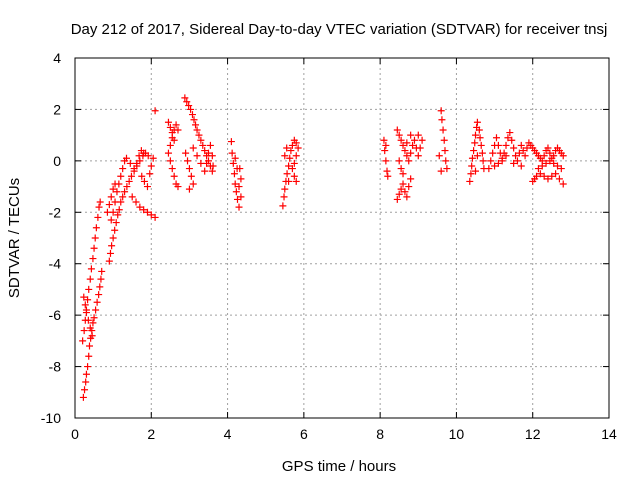 The image size is (640, 480). What do you see at coordinates (51, 238) in the screenshot?
I see `y-tick-labels: -10 -8 -6 -4 -2 0 2 4` at bounding box center [51, 238].